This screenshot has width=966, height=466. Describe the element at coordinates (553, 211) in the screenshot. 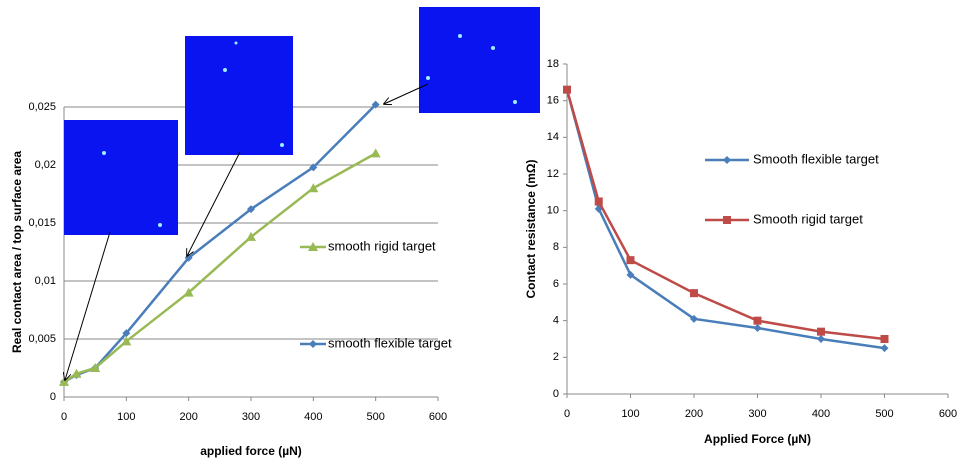

I see `y-tick-label: 10` at that location.